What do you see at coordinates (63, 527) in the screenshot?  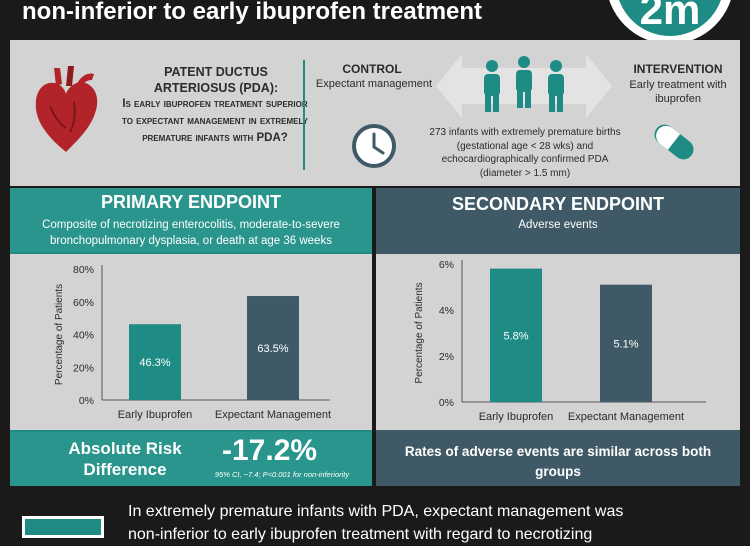 I see `conclusion-icon` at bounding box center [63, 527].